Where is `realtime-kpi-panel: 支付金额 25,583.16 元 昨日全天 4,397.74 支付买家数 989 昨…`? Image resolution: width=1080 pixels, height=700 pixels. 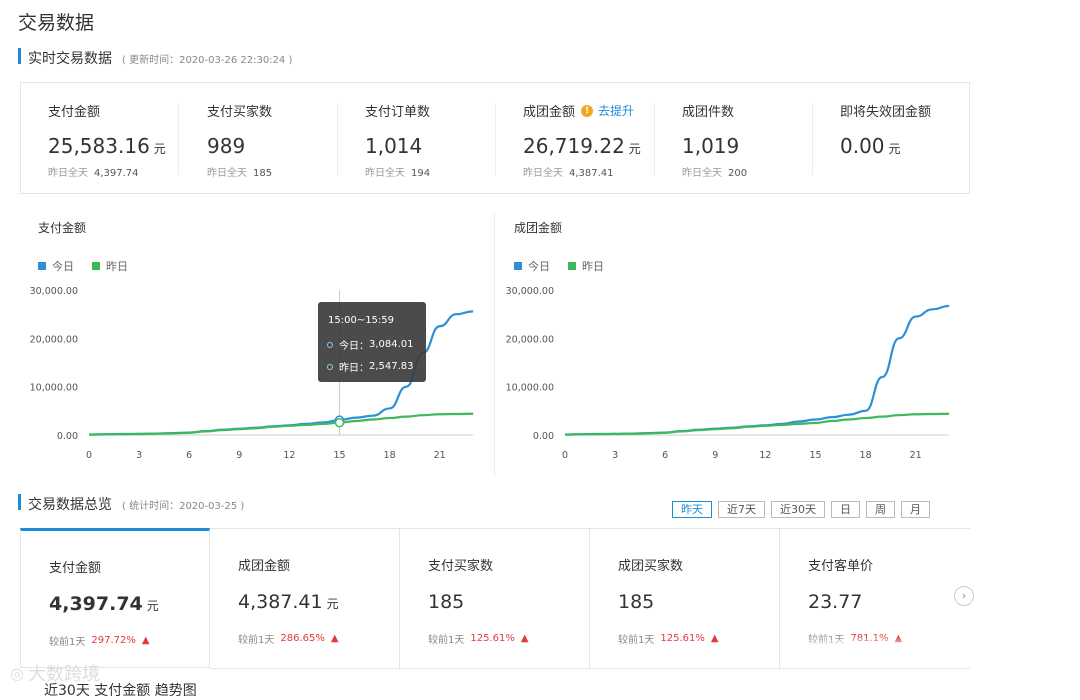
realtime-kpi-panel: 支付金额 25,583.16 元 昨日全天 4,397.74 支付买家数 989 昨… is located at coordinates (495, 138).